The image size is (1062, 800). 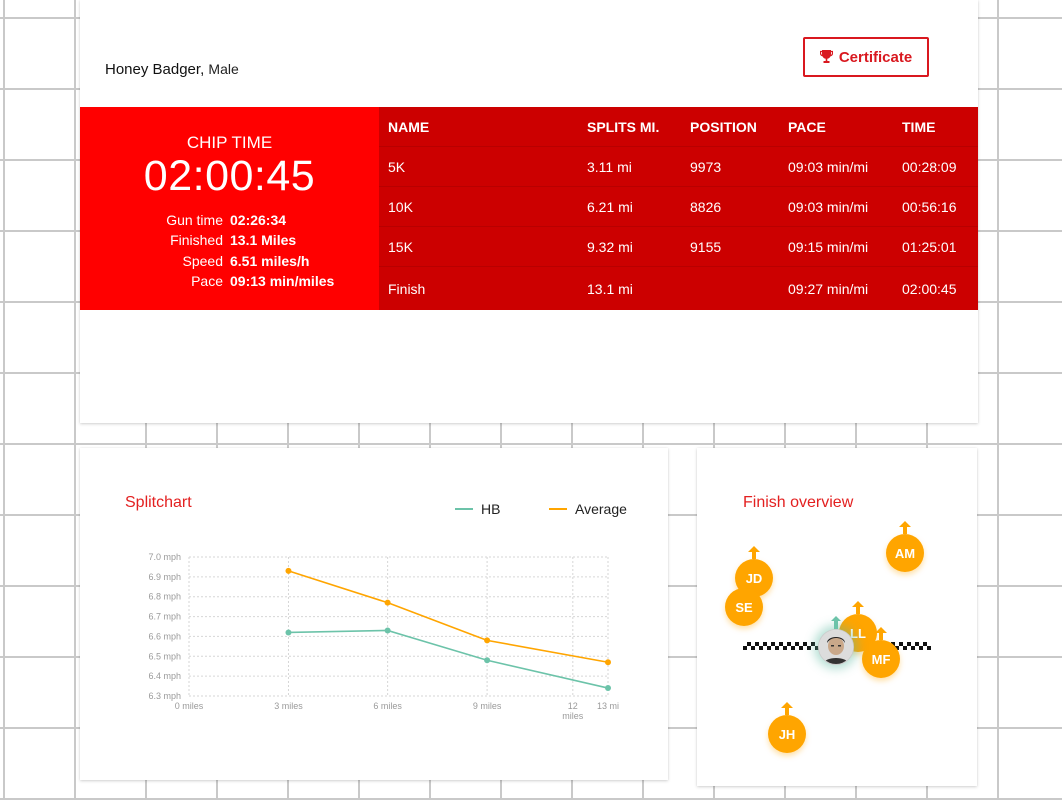 What do you see at coordinates (706, 166) in the screenshot?
I see `cell-position: 9973` at bounding box center [706, 166].